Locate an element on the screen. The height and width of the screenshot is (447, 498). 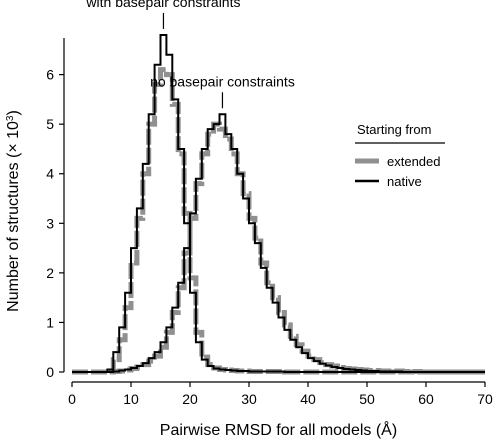
x-tick-label: 60 is located at coordinates (426, 399).